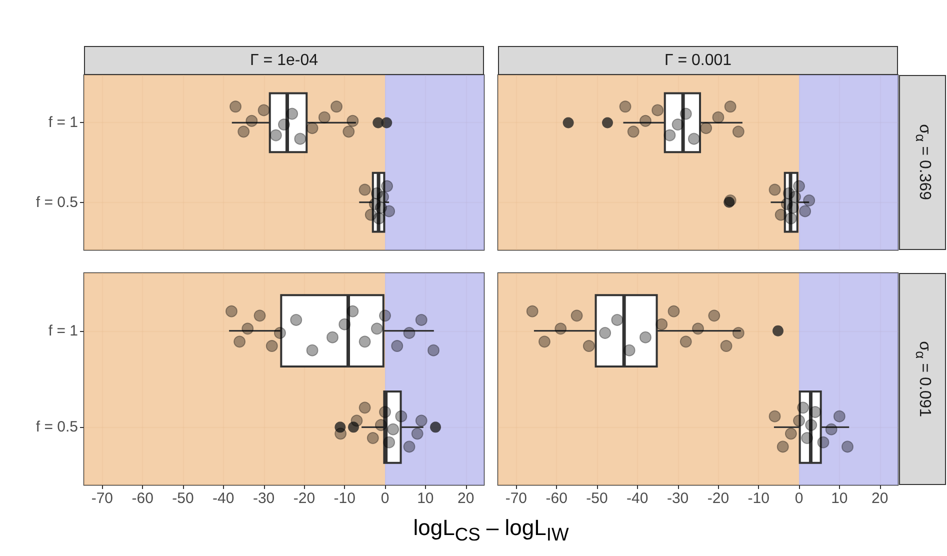 The image size is (947, 556). I want to click on chart-title: Γ = 0.001, so click(698, 60).